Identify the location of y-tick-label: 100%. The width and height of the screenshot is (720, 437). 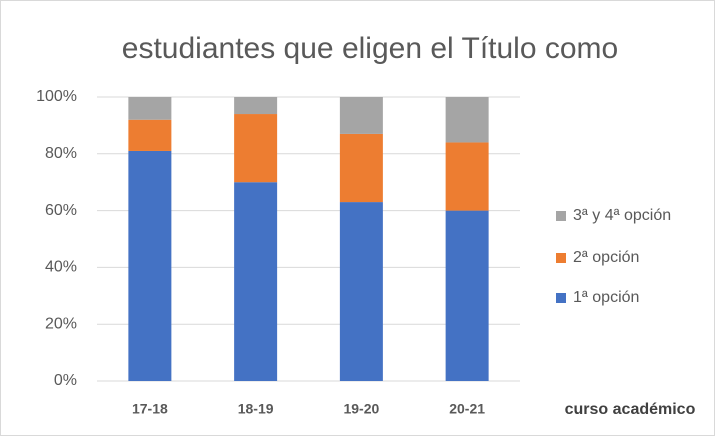
(56, 96).